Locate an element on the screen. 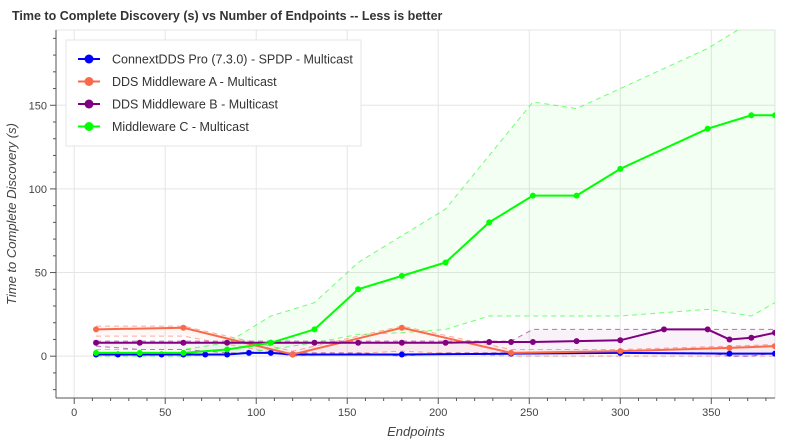 Image resolution: width=804 pixels, height=441 pixels. y-tick-label: 100 is located at coordinates (38, 190).